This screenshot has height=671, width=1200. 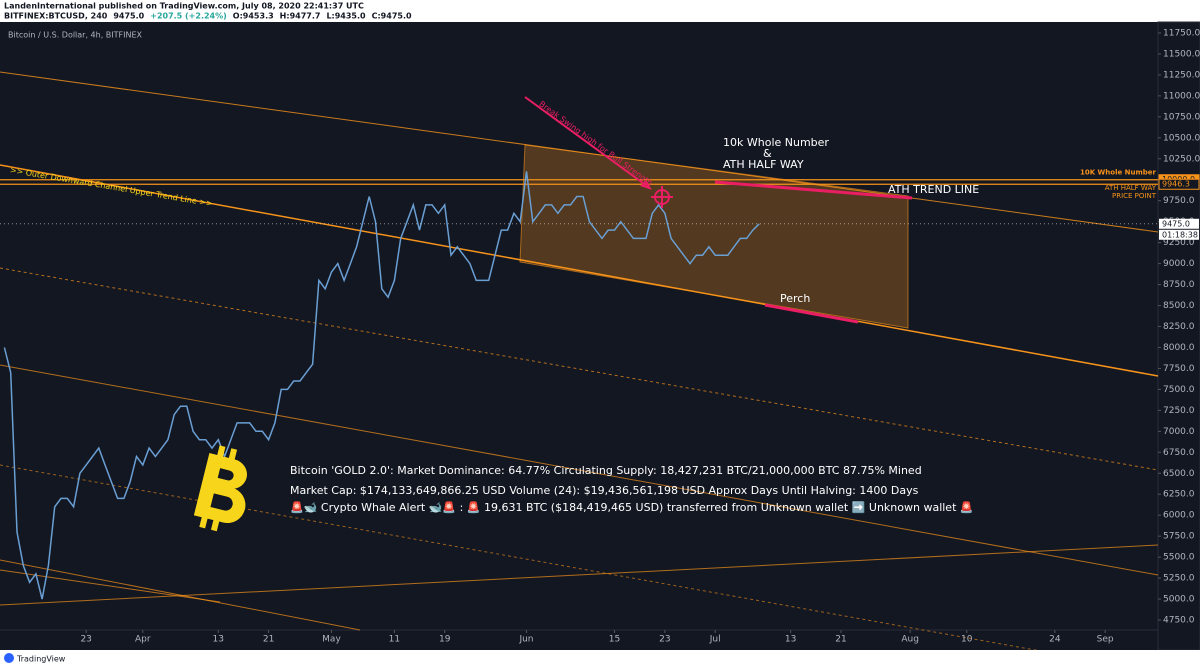 I want to click on header-bar, so click(x=600, y=11).